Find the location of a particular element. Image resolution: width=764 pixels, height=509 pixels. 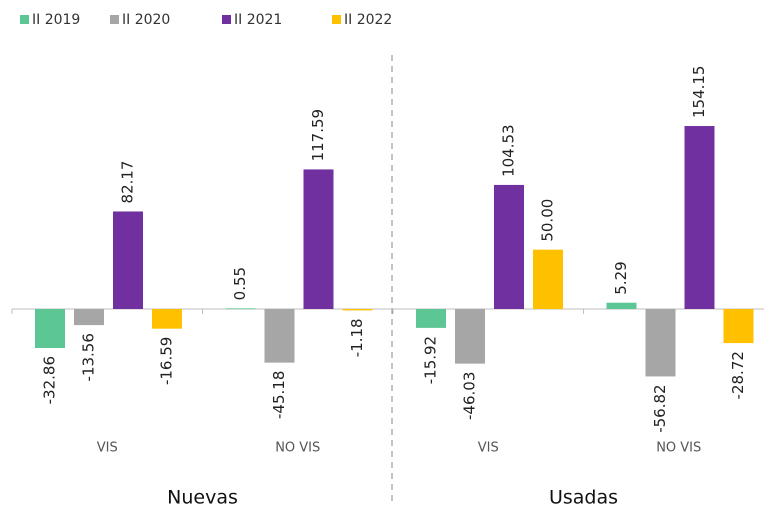

data-label: 82.17 is located at coordinates (128, 182).